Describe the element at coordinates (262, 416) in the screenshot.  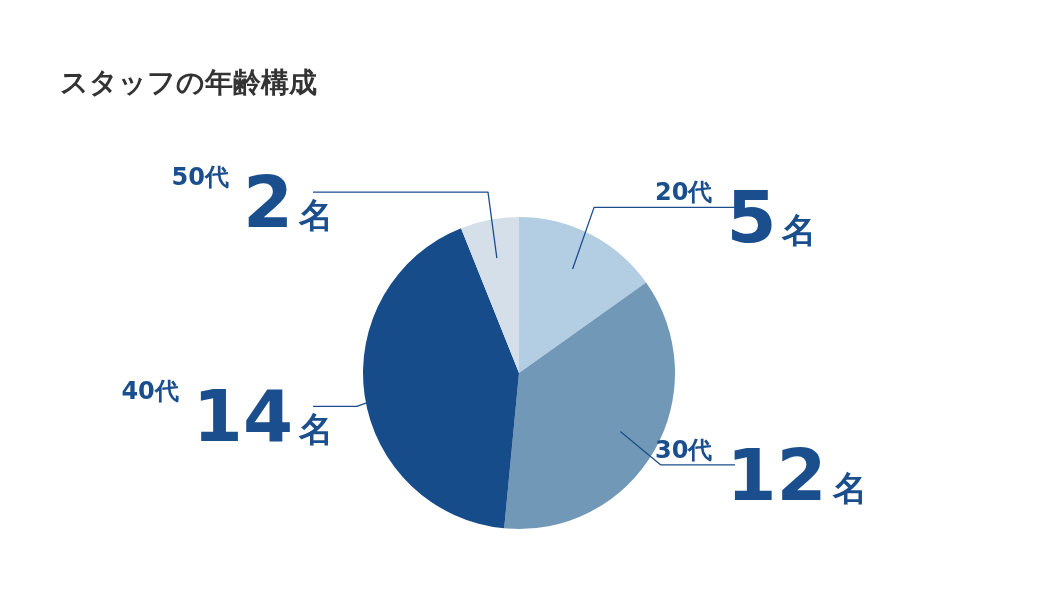
I see `data-label: 14名` at that location.